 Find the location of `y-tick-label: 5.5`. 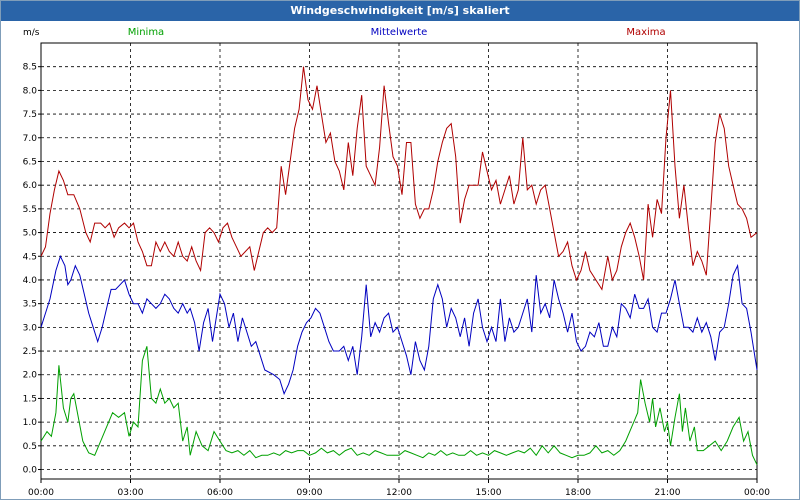

y-tick-label: 5.5 is located at coordinates (30, 210).